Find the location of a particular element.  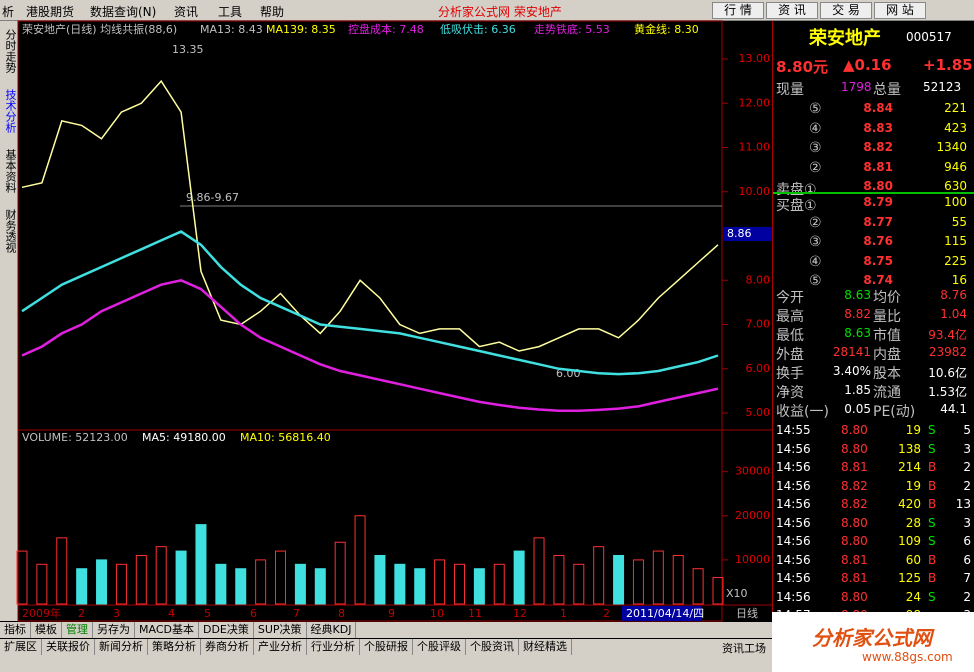

tab: SUP决策 is located at coordinates (280, 630).